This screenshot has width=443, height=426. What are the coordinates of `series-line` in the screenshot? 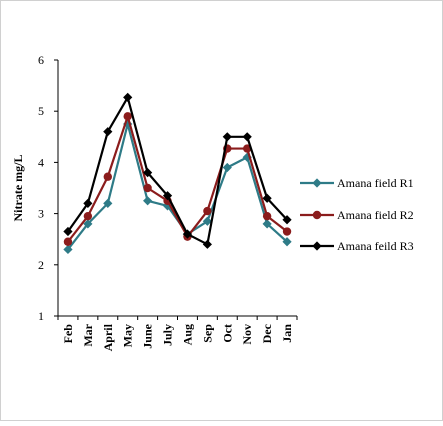 It's located at (177, 179).